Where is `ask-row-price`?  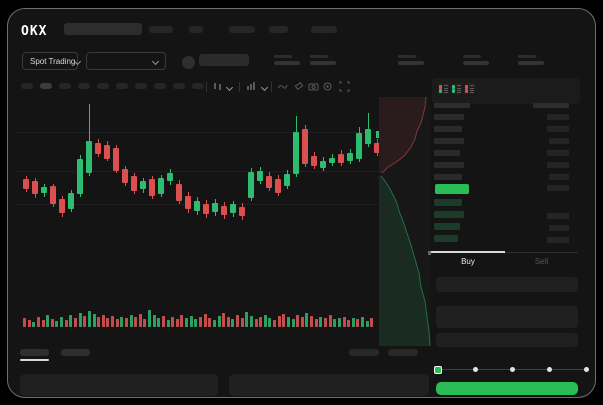
ask-row-price is located at coordinates (448, 177).